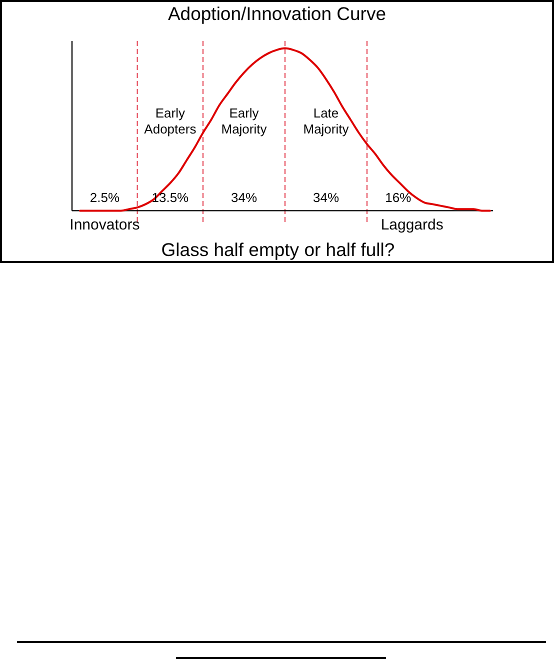  Describe the element at coordinates (398, 197) in the screenshot. I see `annotation: 16%` at that location.